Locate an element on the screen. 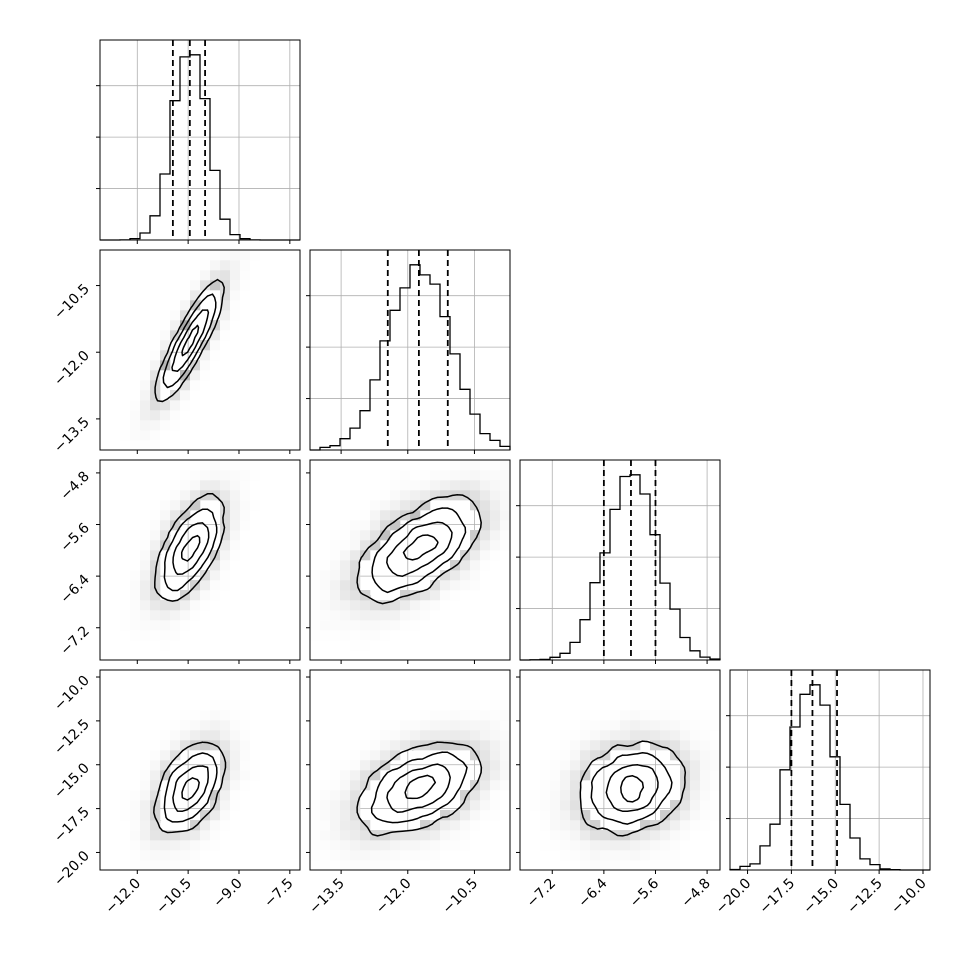  x-tick-label: −20.0 is located at coordinates (734, 897).